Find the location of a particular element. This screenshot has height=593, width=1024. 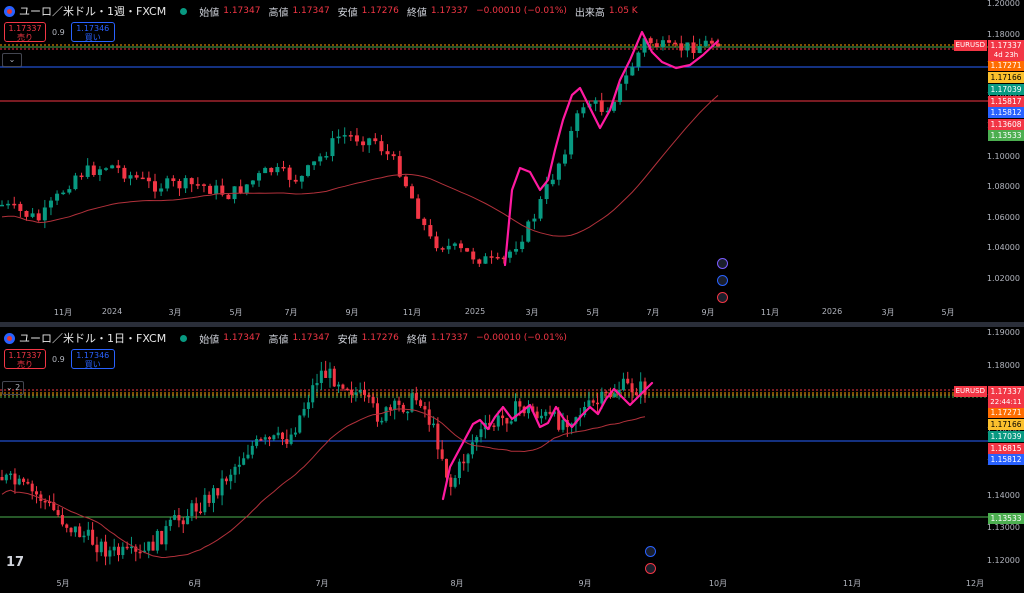

collapse-legend-button: ⌄ is located at coordinates (12, 60).